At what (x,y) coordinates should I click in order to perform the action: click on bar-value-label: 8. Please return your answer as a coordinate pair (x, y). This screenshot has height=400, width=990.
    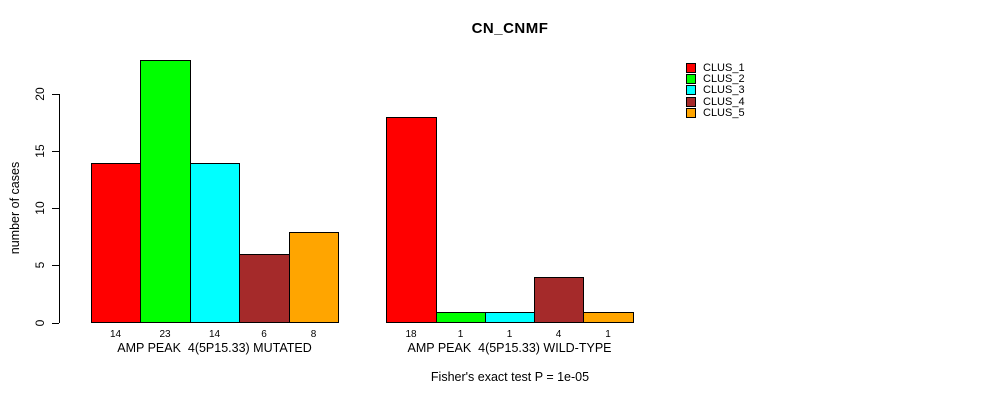
    Looking at the image, I should click on (313, 334).